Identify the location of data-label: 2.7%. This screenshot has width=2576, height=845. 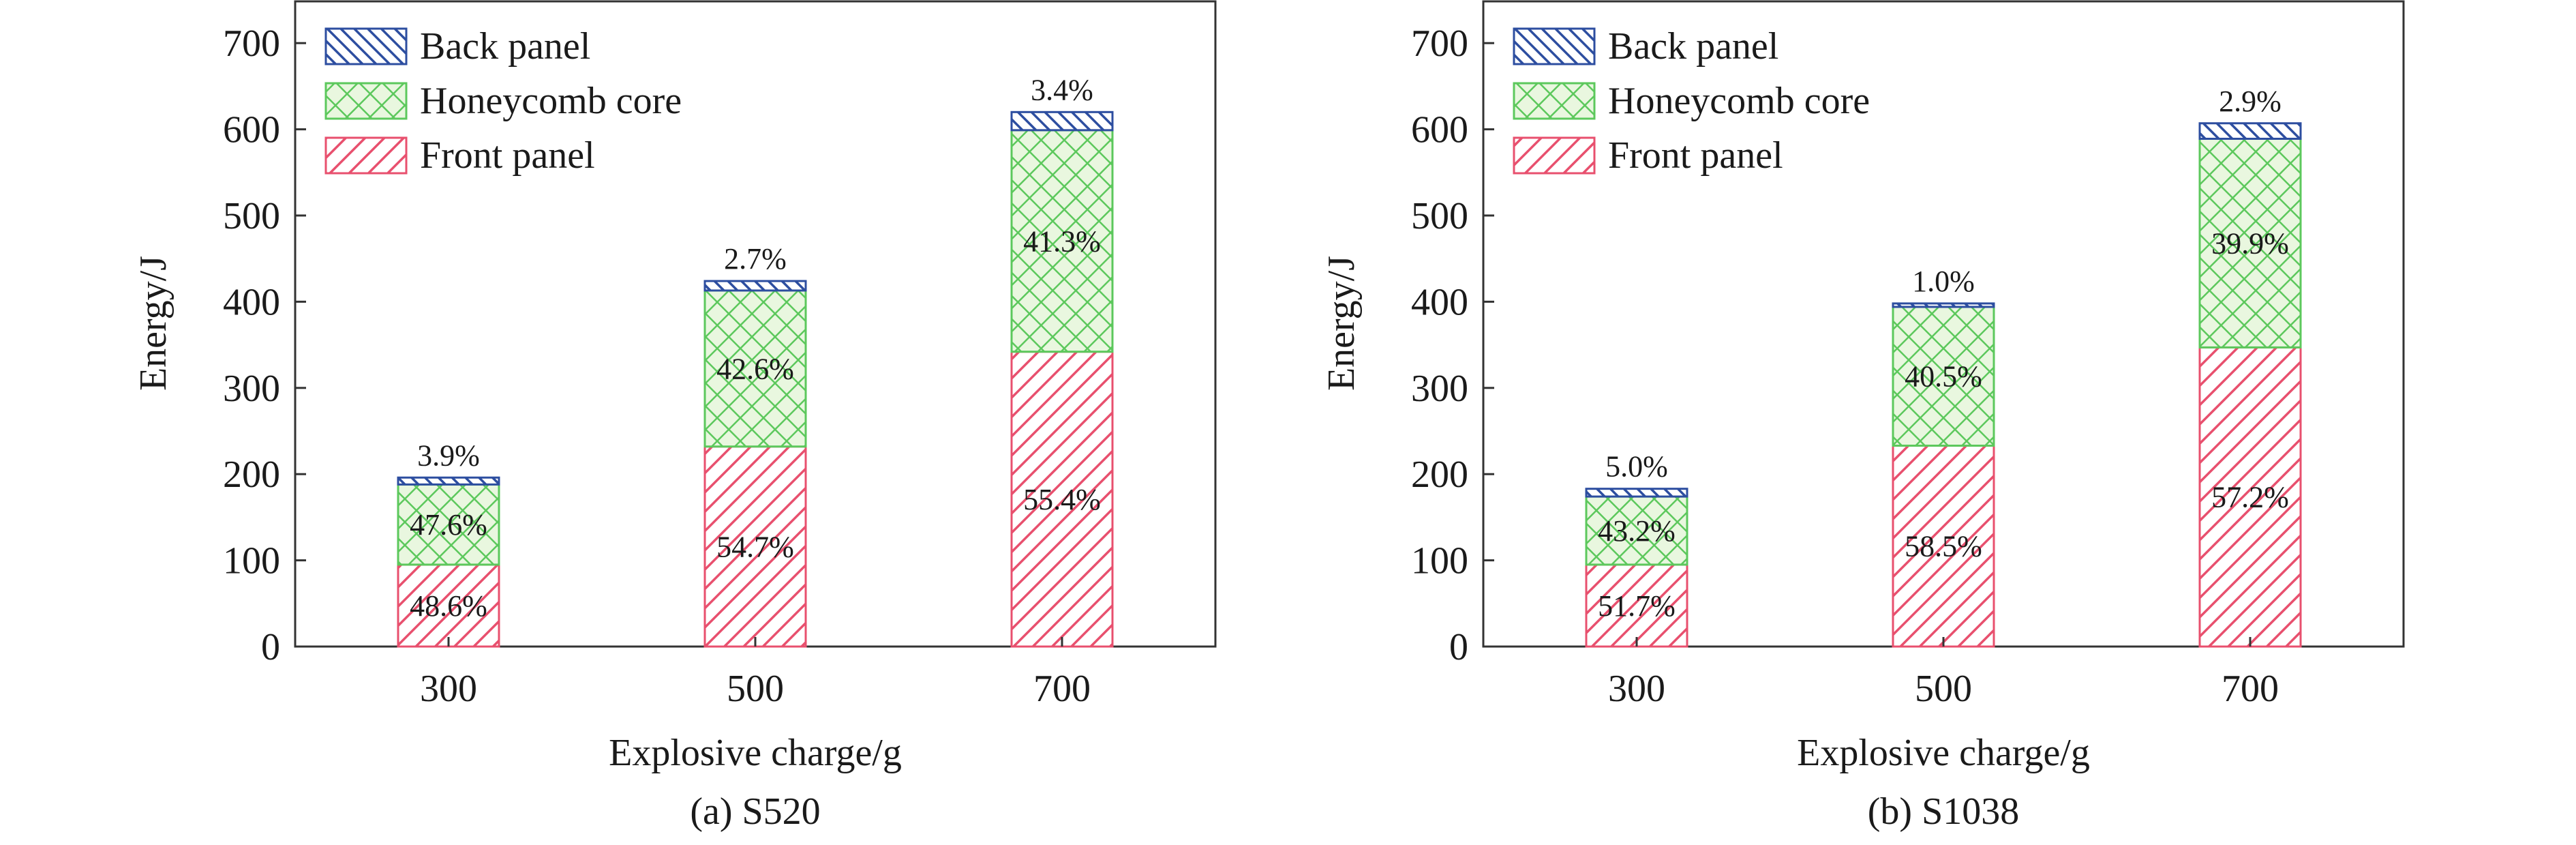
(755, 259).